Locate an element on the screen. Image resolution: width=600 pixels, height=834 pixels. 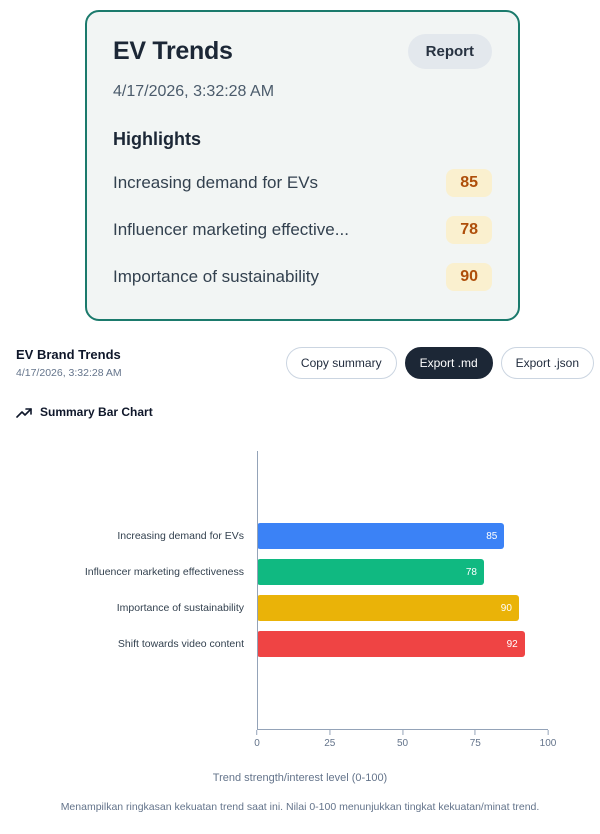
highlight-value-badge: 78 is located at coordinates (469, 230).